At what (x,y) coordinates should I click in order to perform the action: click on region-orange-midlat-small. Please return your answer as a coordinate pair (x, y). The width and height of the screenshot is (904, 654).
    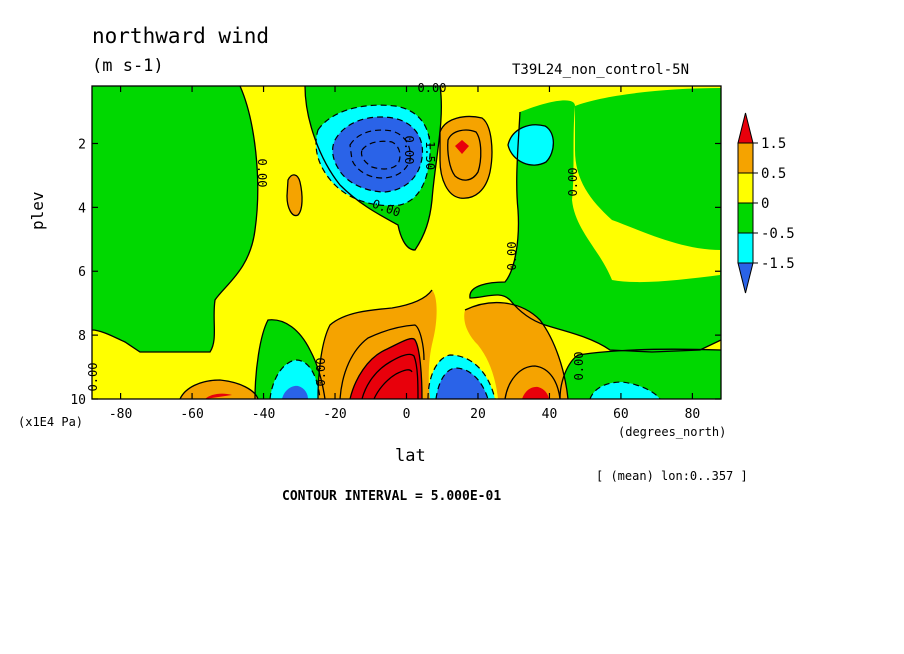
    Looking at the image, I should click on (295, 195).